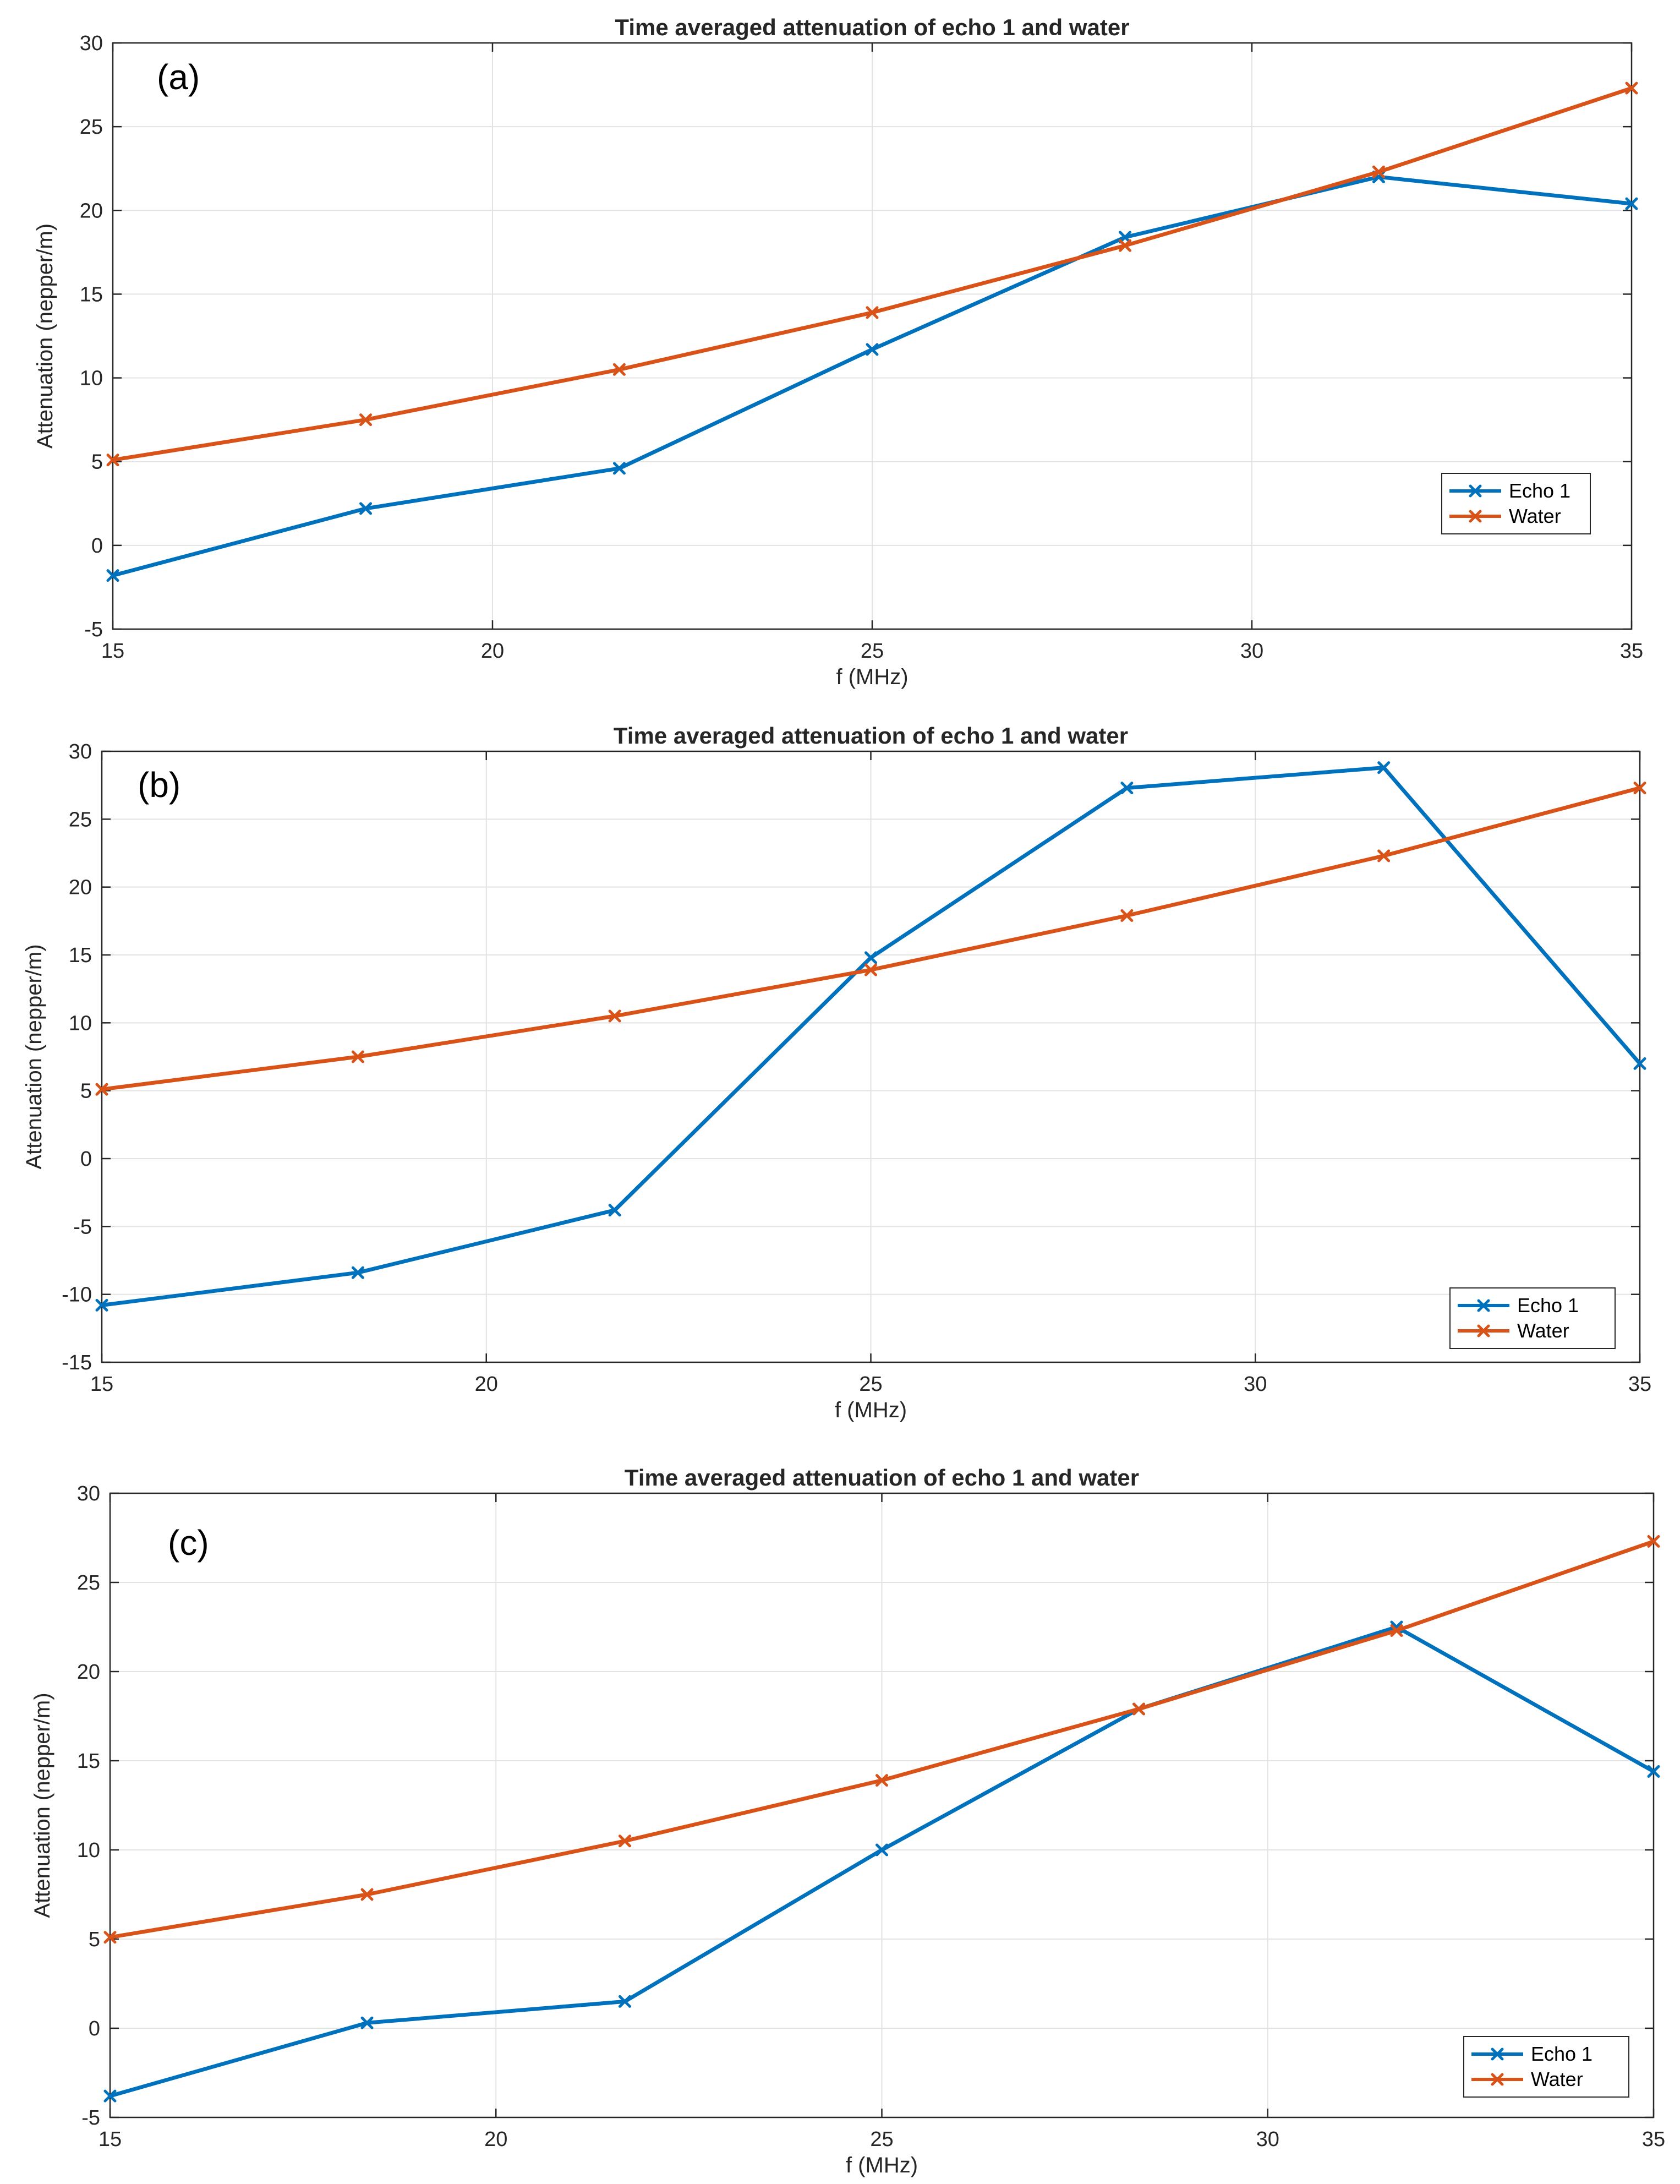  I want to click on y-tick-label: -15, so click(77, 1363).